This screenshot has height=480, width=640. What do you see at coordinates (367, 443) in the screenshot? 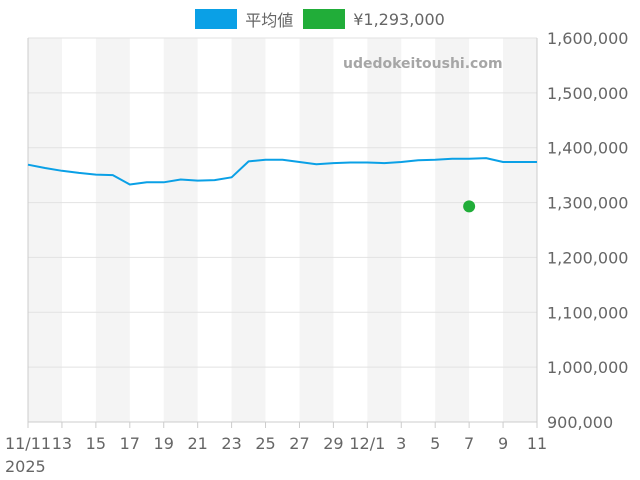
I see `x-tick-label: 12/1` at bounding box center [367, 443].